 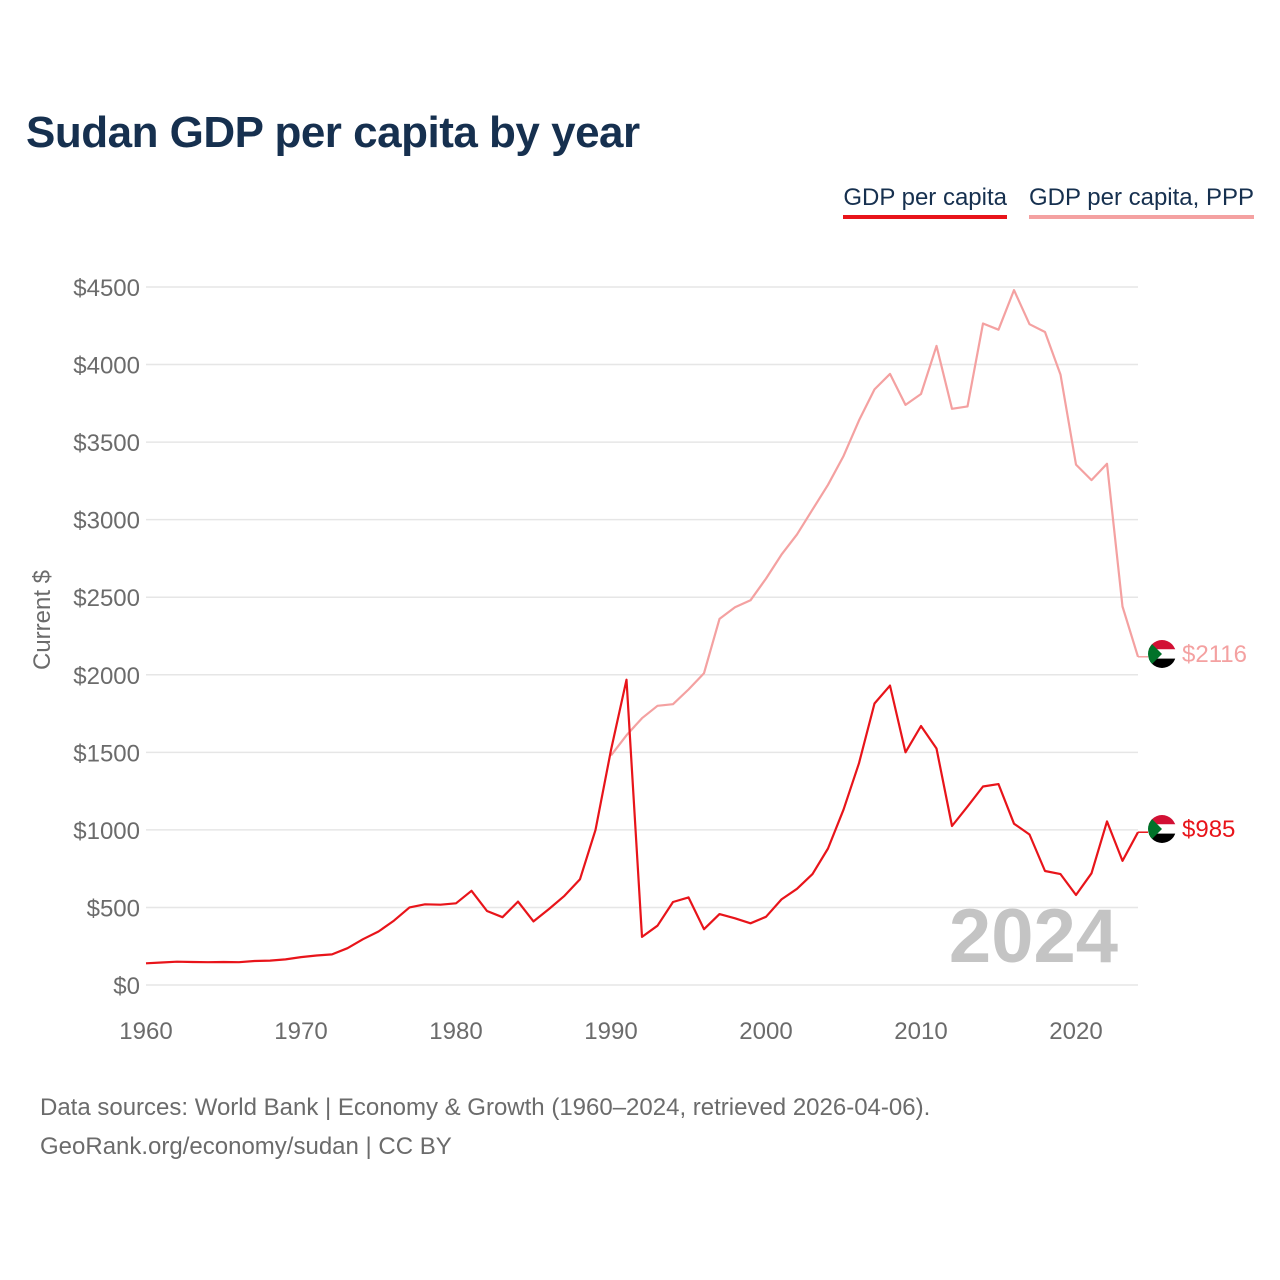 What do you see at coordinates (333, 132) in the screenshot?
I see `chart-title: Sudan GDP per capita by year` at bounding box center [333, 132].